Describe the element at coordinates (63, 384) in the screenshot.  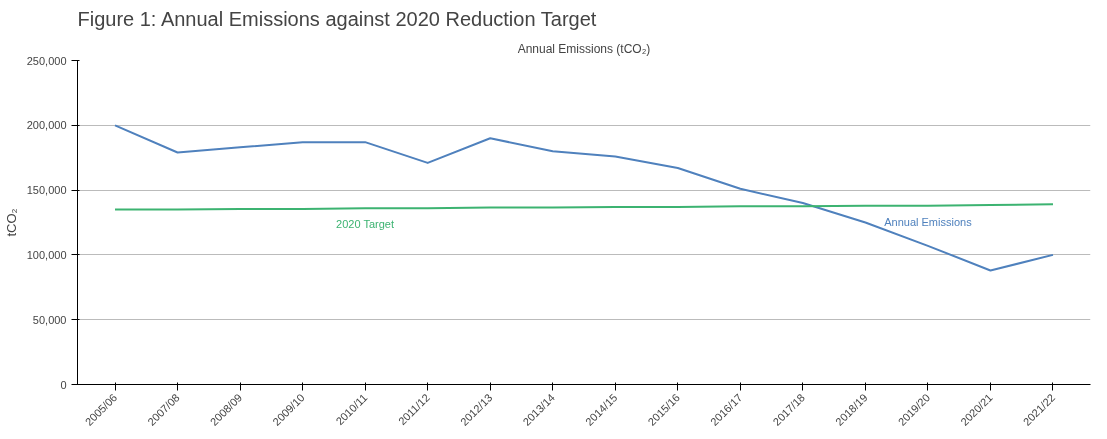
I see `y-tick-label: 0` at that location.